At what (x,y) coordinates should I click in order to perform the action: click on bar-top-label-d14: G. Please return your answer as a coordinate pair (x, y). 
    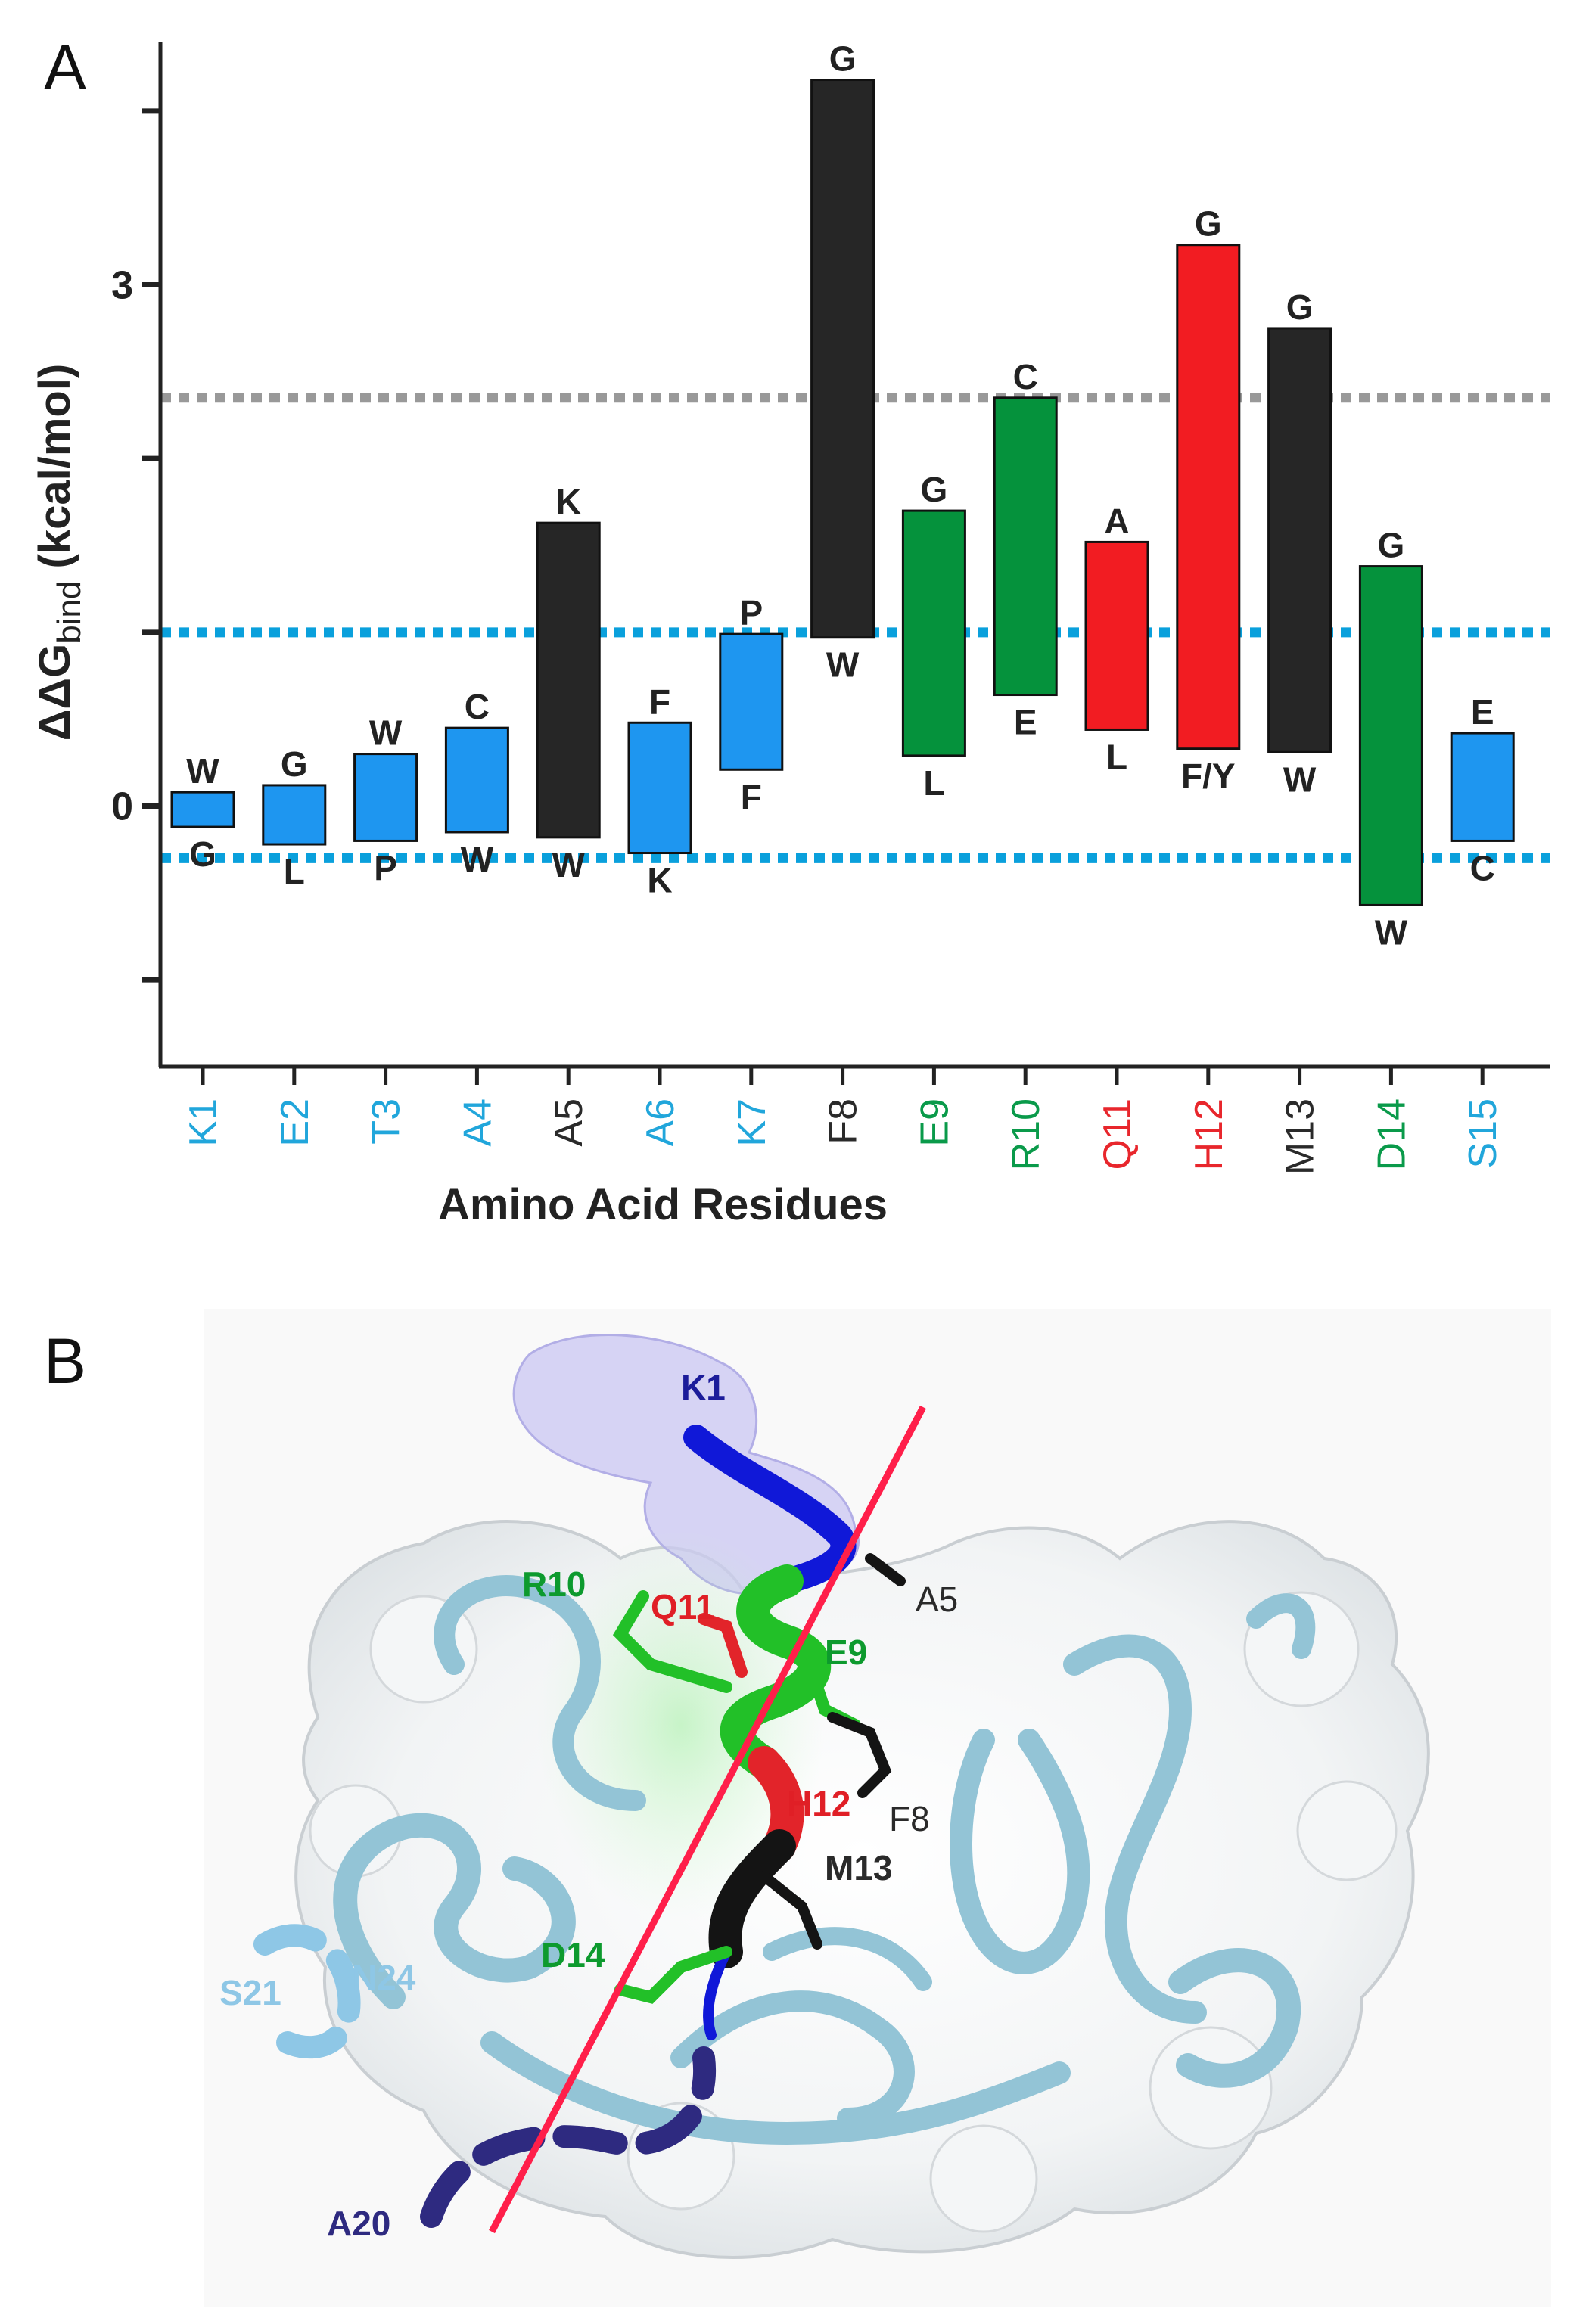
    Looking at the image, I should click on (1392, 545).